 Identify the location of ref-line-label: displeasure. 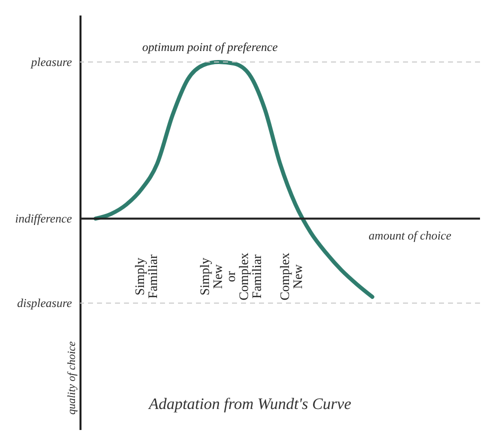
(45, 303).